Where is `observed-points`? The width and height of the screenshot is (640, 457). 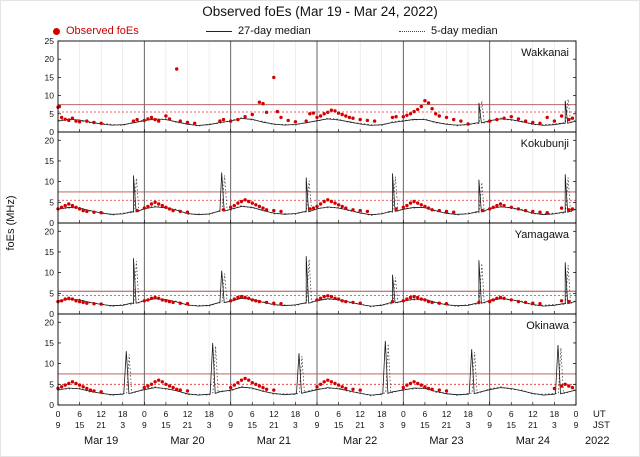
observed-points is located at coordinates (315, 206).